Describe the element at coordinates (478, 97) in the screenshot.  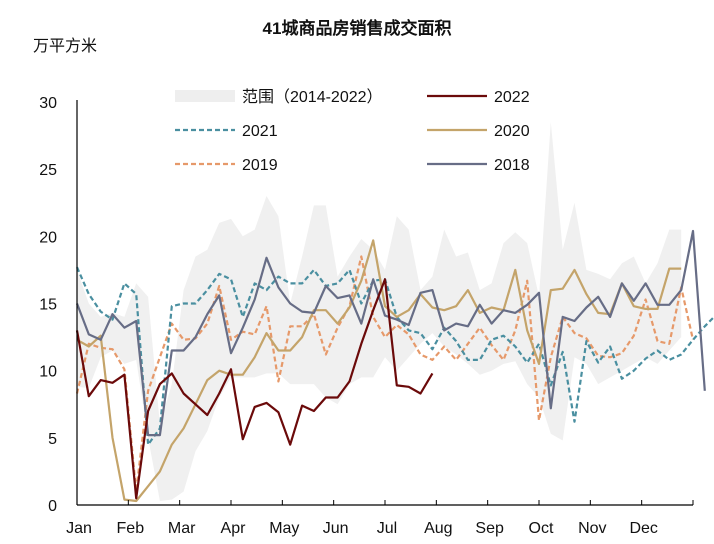
I see `legend-item-2022: 2022` at that location.